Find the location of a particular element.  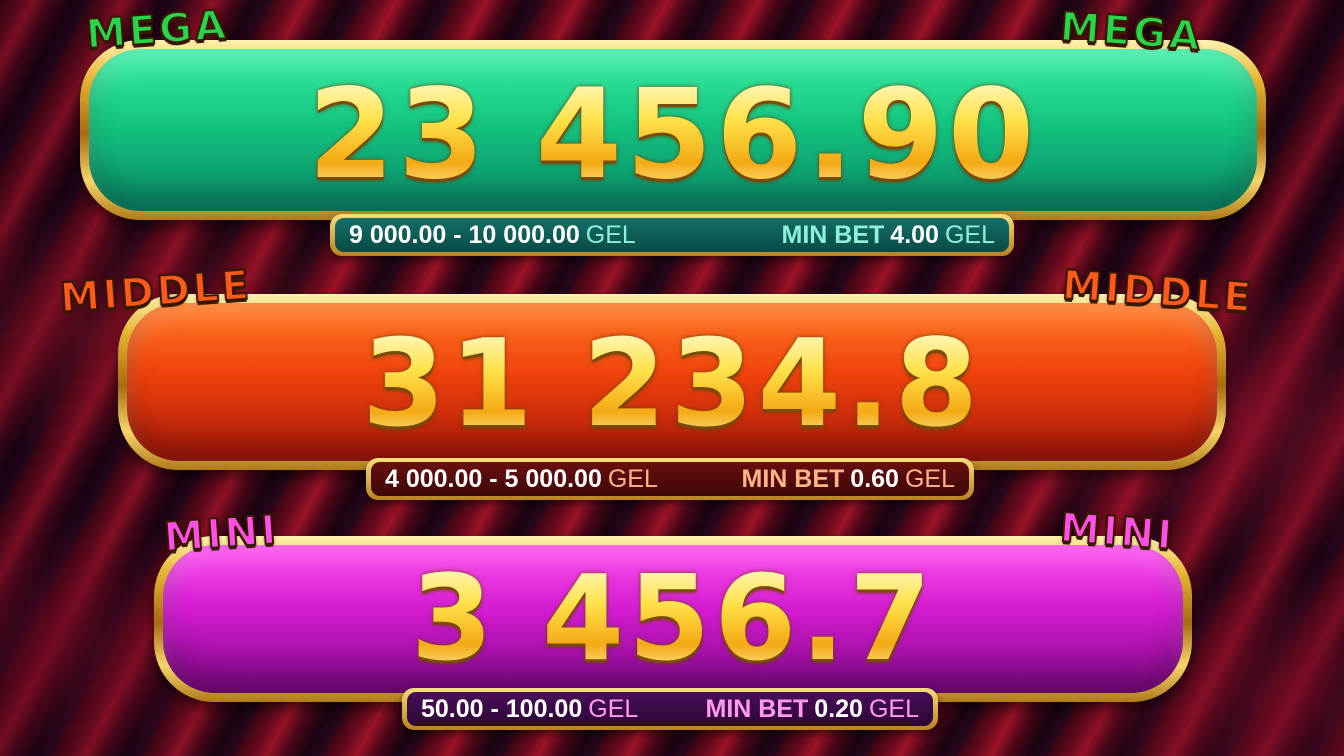

middle-info-bar: 4 000.00 - 5 000.00 GEL MIN BET 0.60 GEL is located at coordinates (670, 479).